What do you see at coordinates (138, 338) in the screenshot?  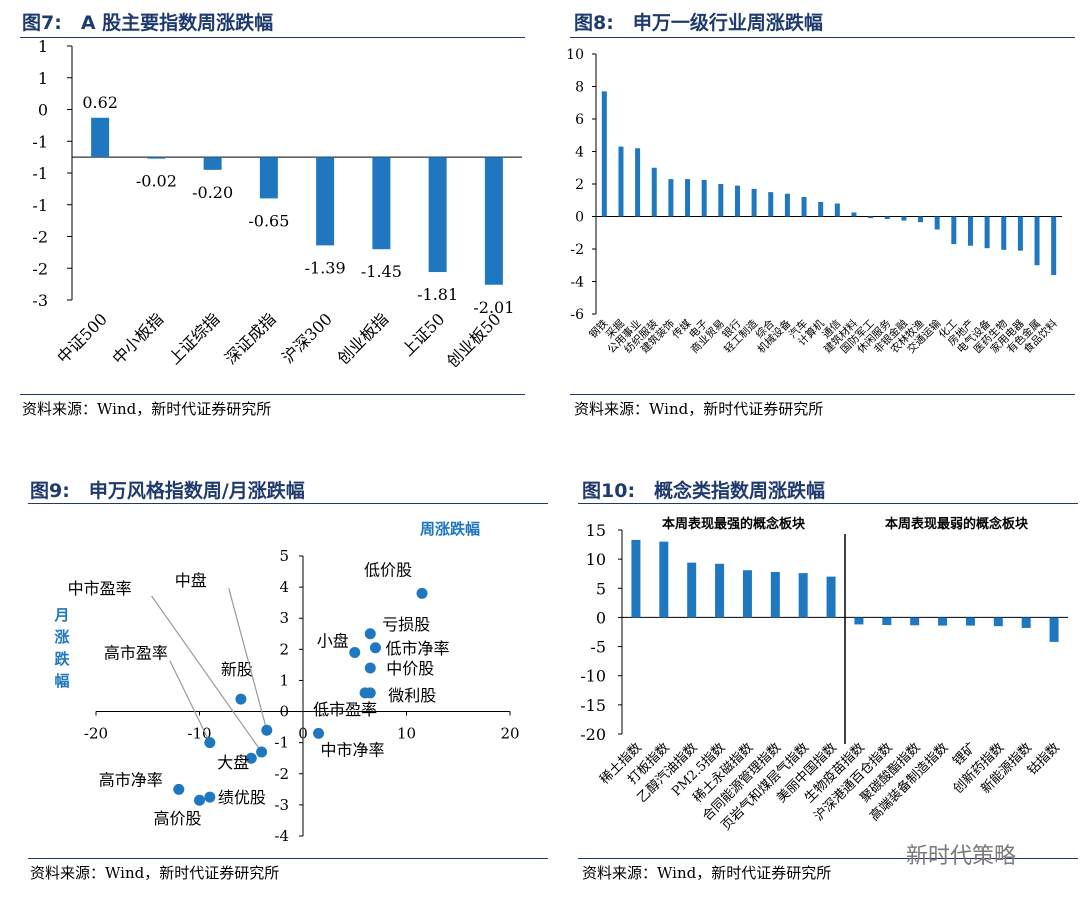 I see `x-tick-label: 中小板指` at bounding box center [138, 338].